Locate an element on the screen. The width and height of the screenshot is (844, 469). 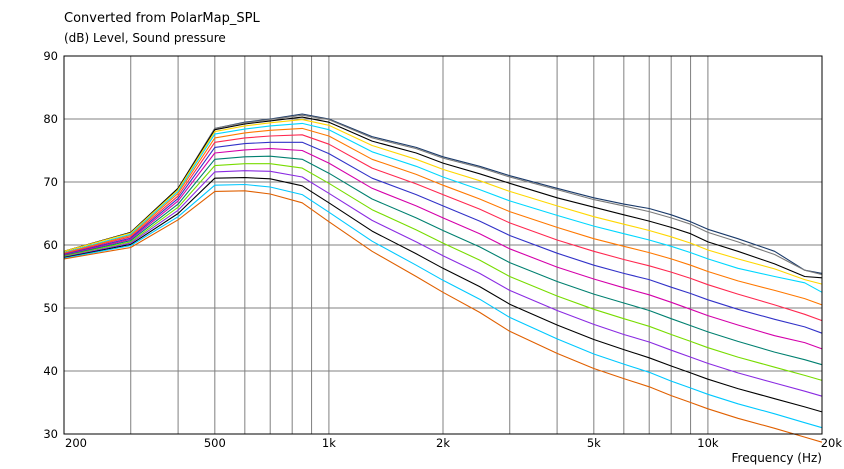
y-tick-label: 40 is located at coordinates (50, 371).